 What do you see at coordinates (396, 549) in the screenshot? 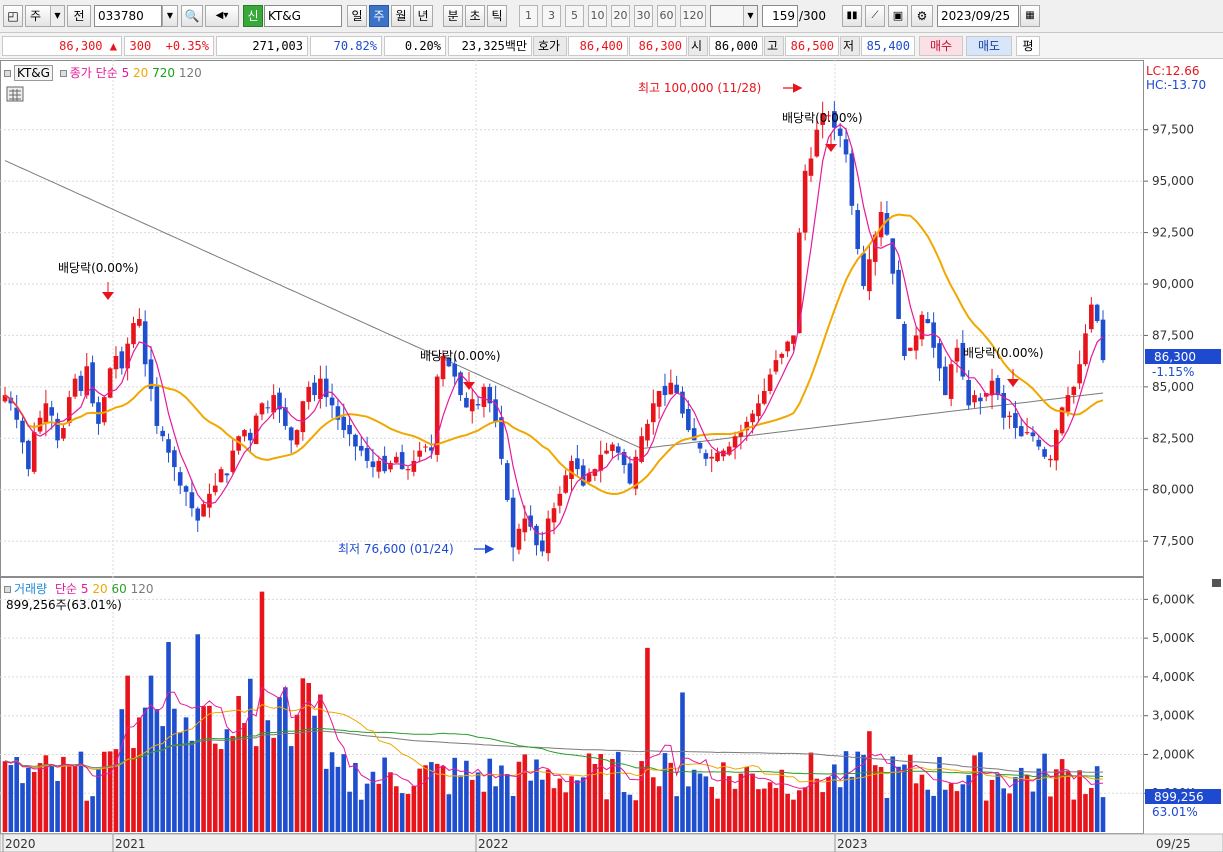
I see `low-annotation: 최저 76,600 (01/24)` at bounding box center [396, 549].